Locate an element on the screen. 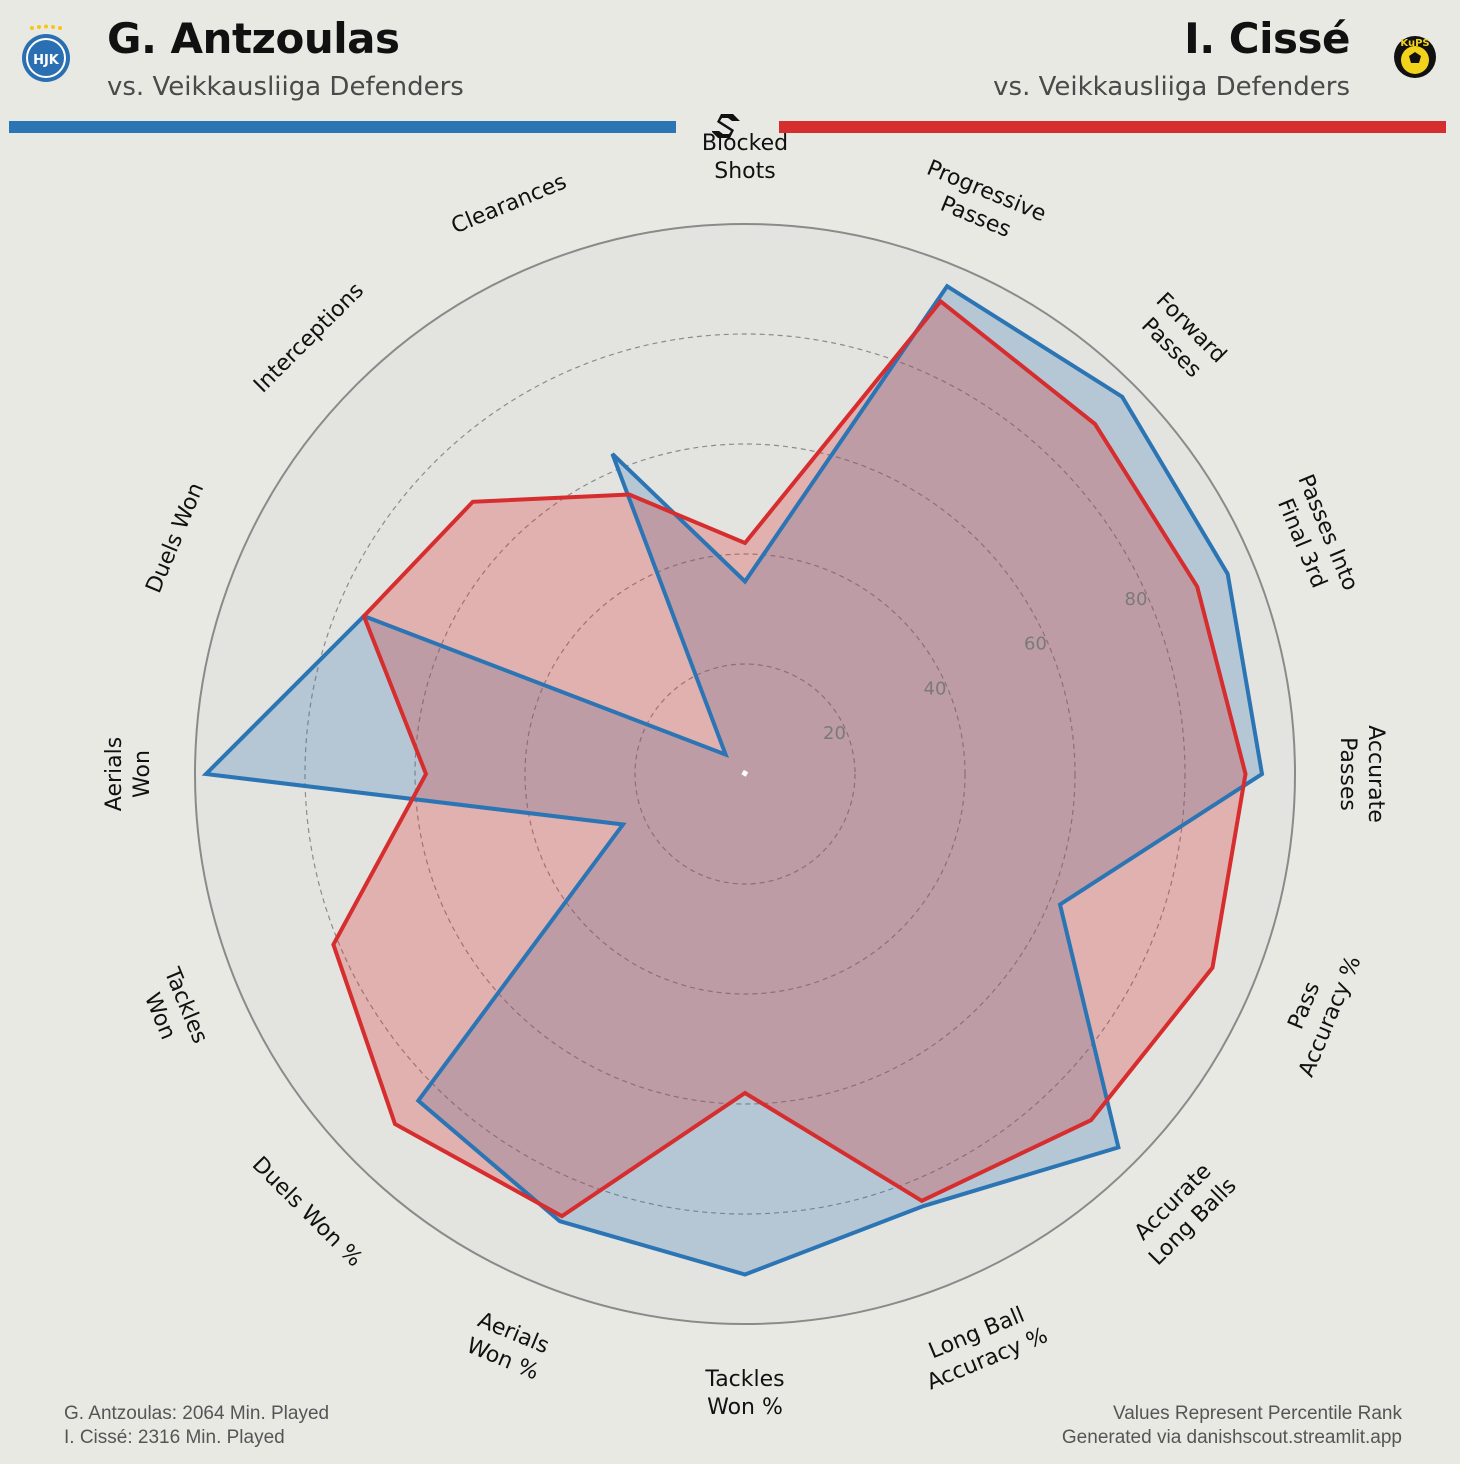 The width and height of the screenshot is (1460, 1464). svg-text: ForwardPasses is located at coordinates (1181, 338).